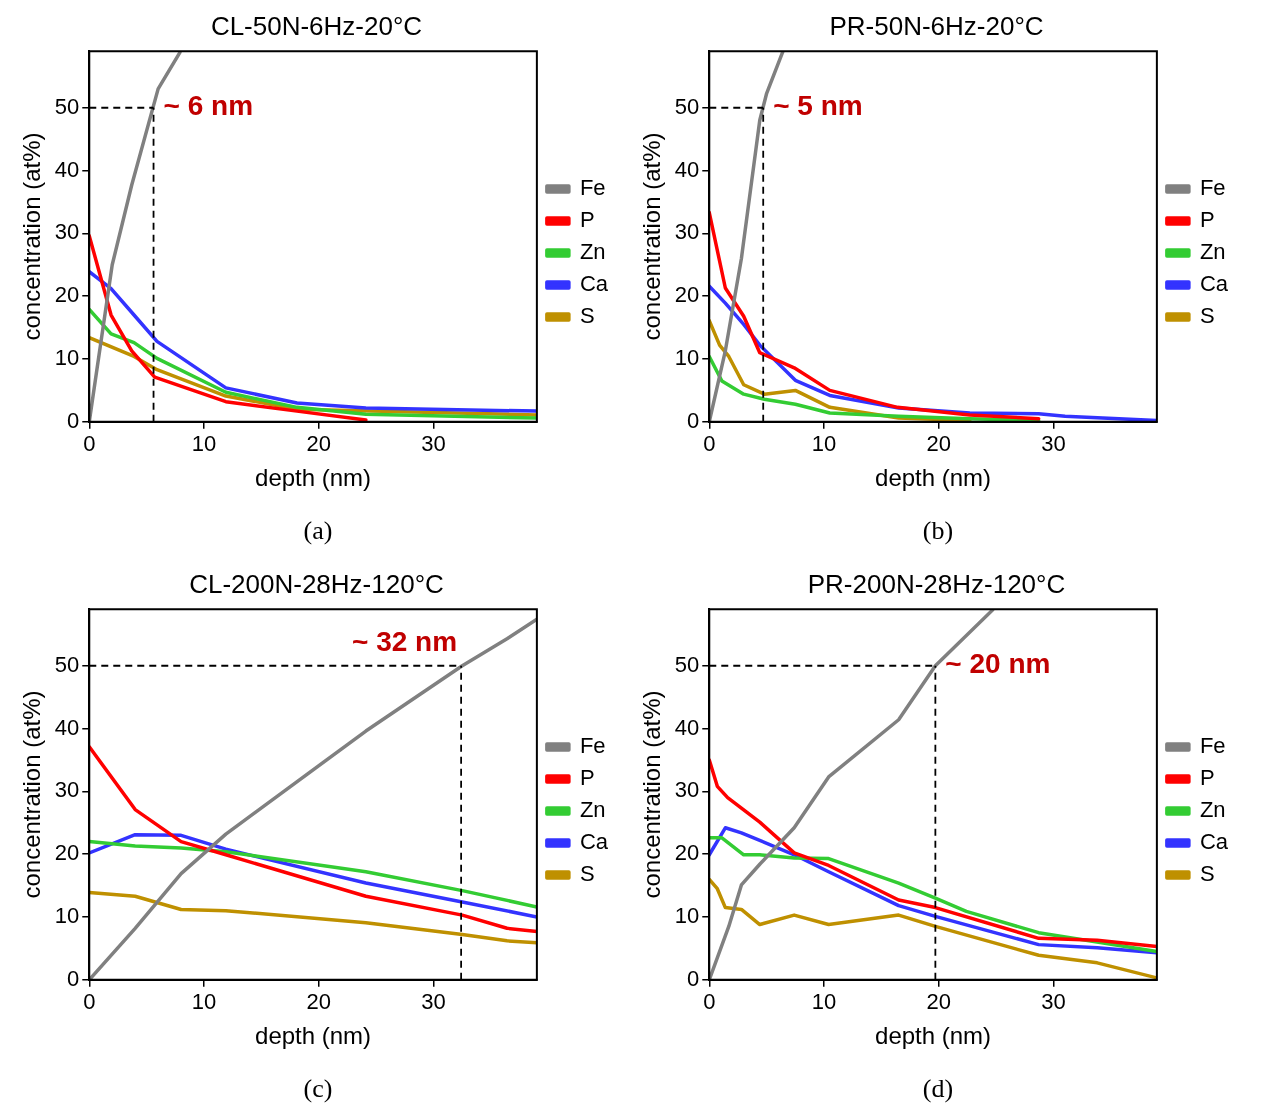 The height and width of the screenshot is (1120, 1261). Describe the element at coordinates (997, 664) in the screenshot. I see `ref-line-label: ~ 20 nm` at that location.